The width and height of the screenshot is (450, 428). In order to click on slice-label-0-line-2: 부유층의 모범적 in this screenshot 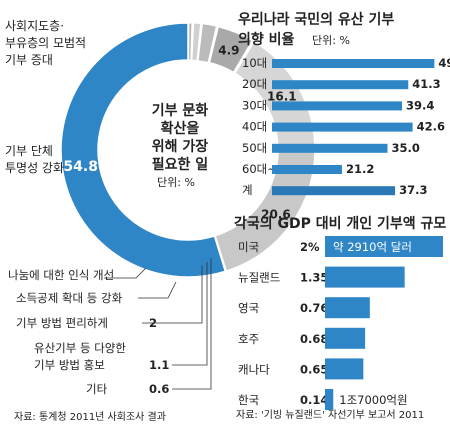, I will do `click(45, 43)`.